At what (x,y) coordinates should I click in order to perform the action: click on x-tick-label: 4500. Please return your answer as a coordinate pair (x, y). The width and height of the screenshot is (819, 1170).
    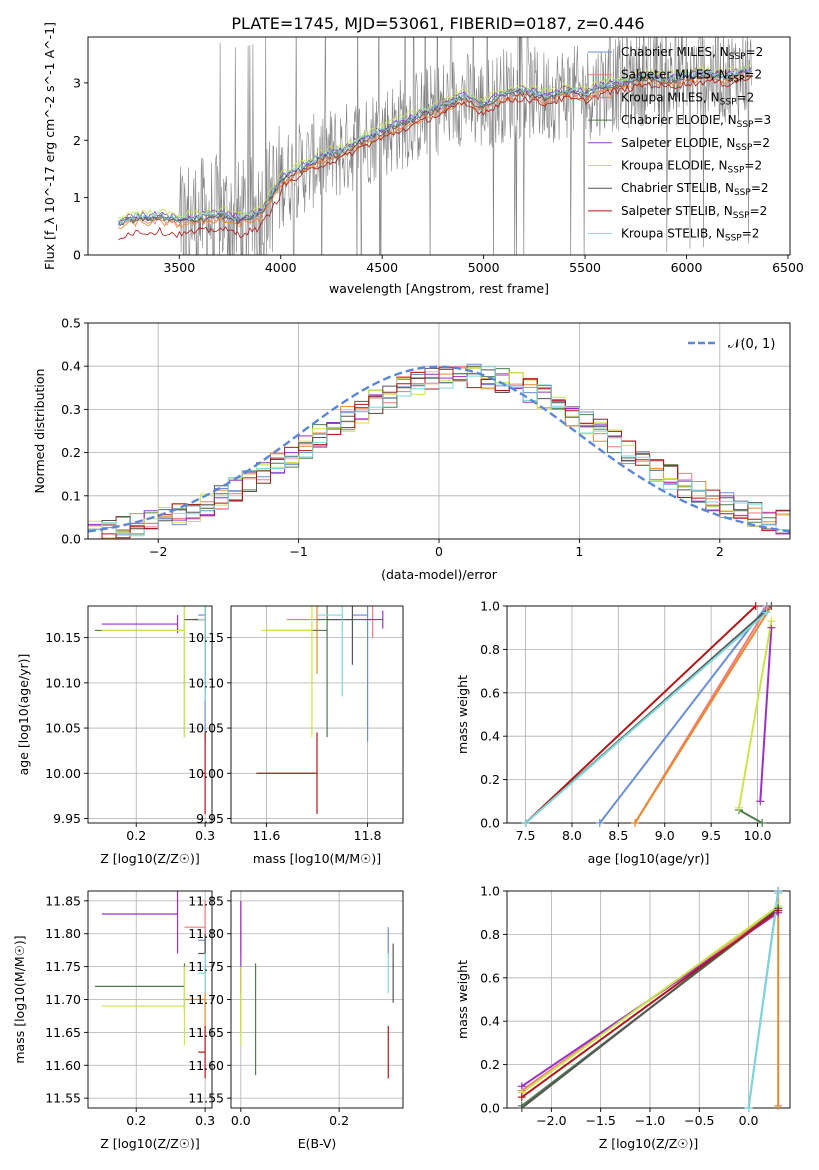
    Looking at the image, I should click on (382, 267).